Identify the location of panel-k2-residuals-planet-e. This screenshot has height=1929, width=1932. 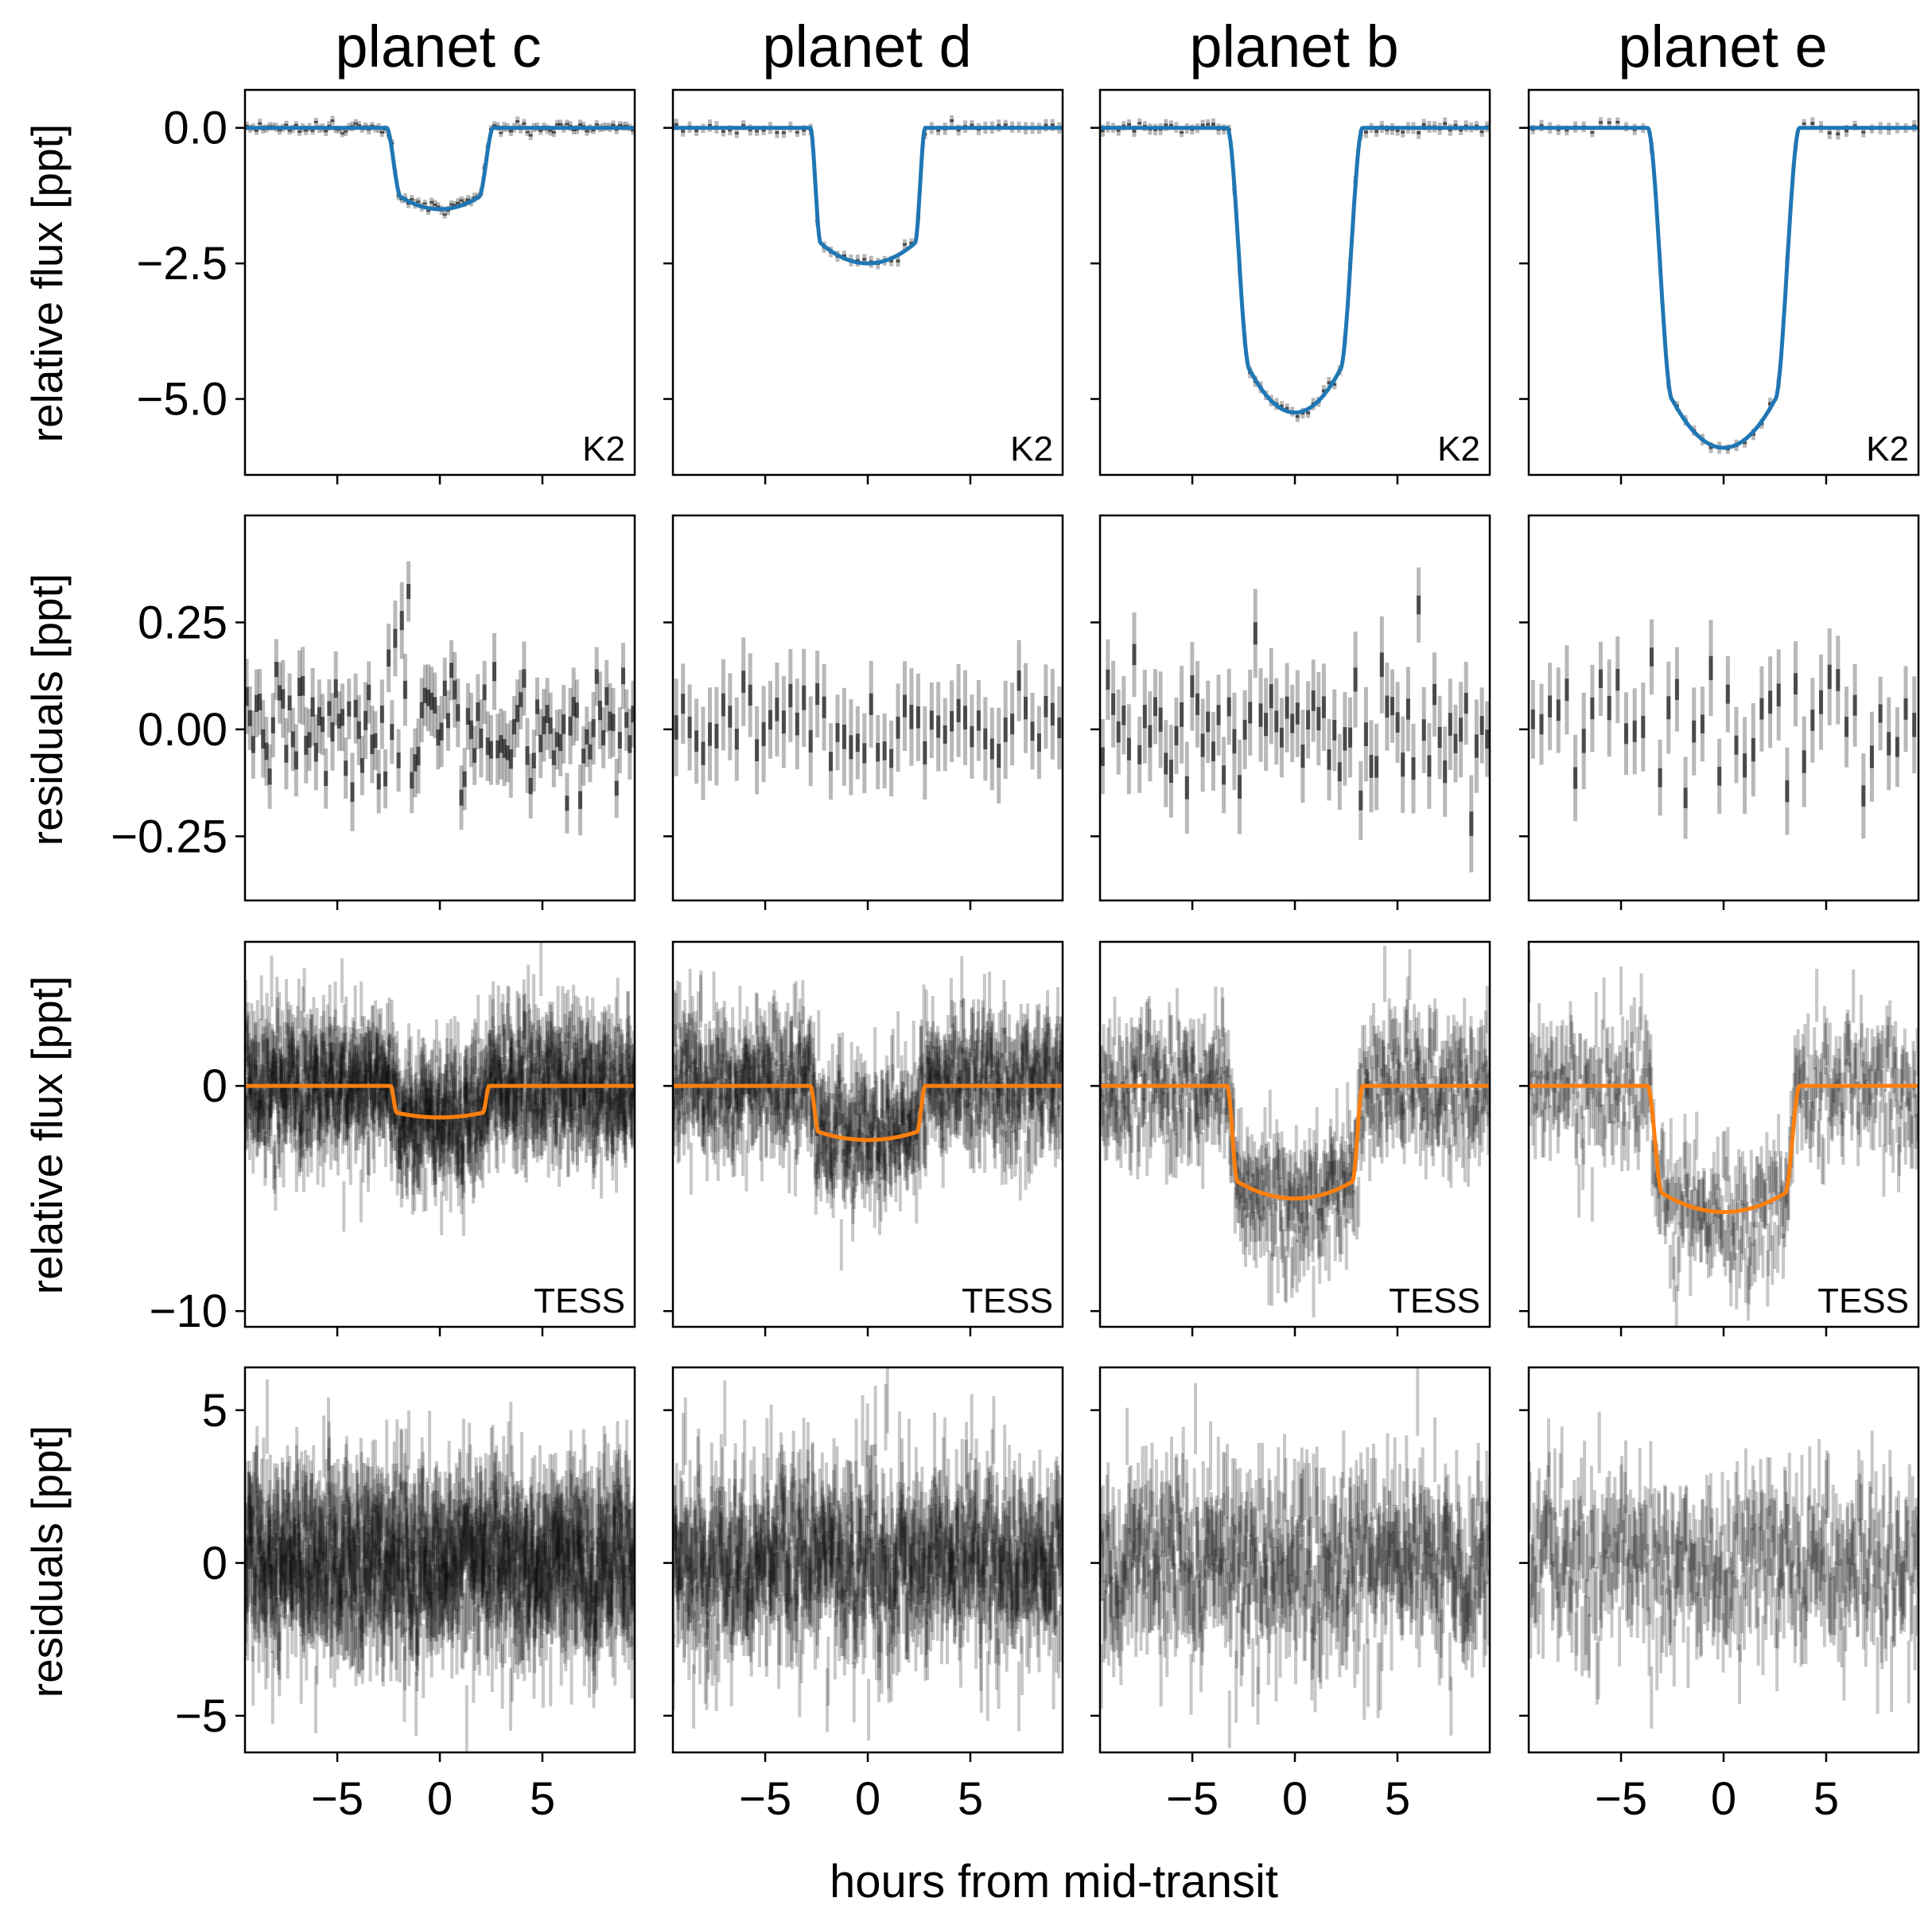
(1720, 712).